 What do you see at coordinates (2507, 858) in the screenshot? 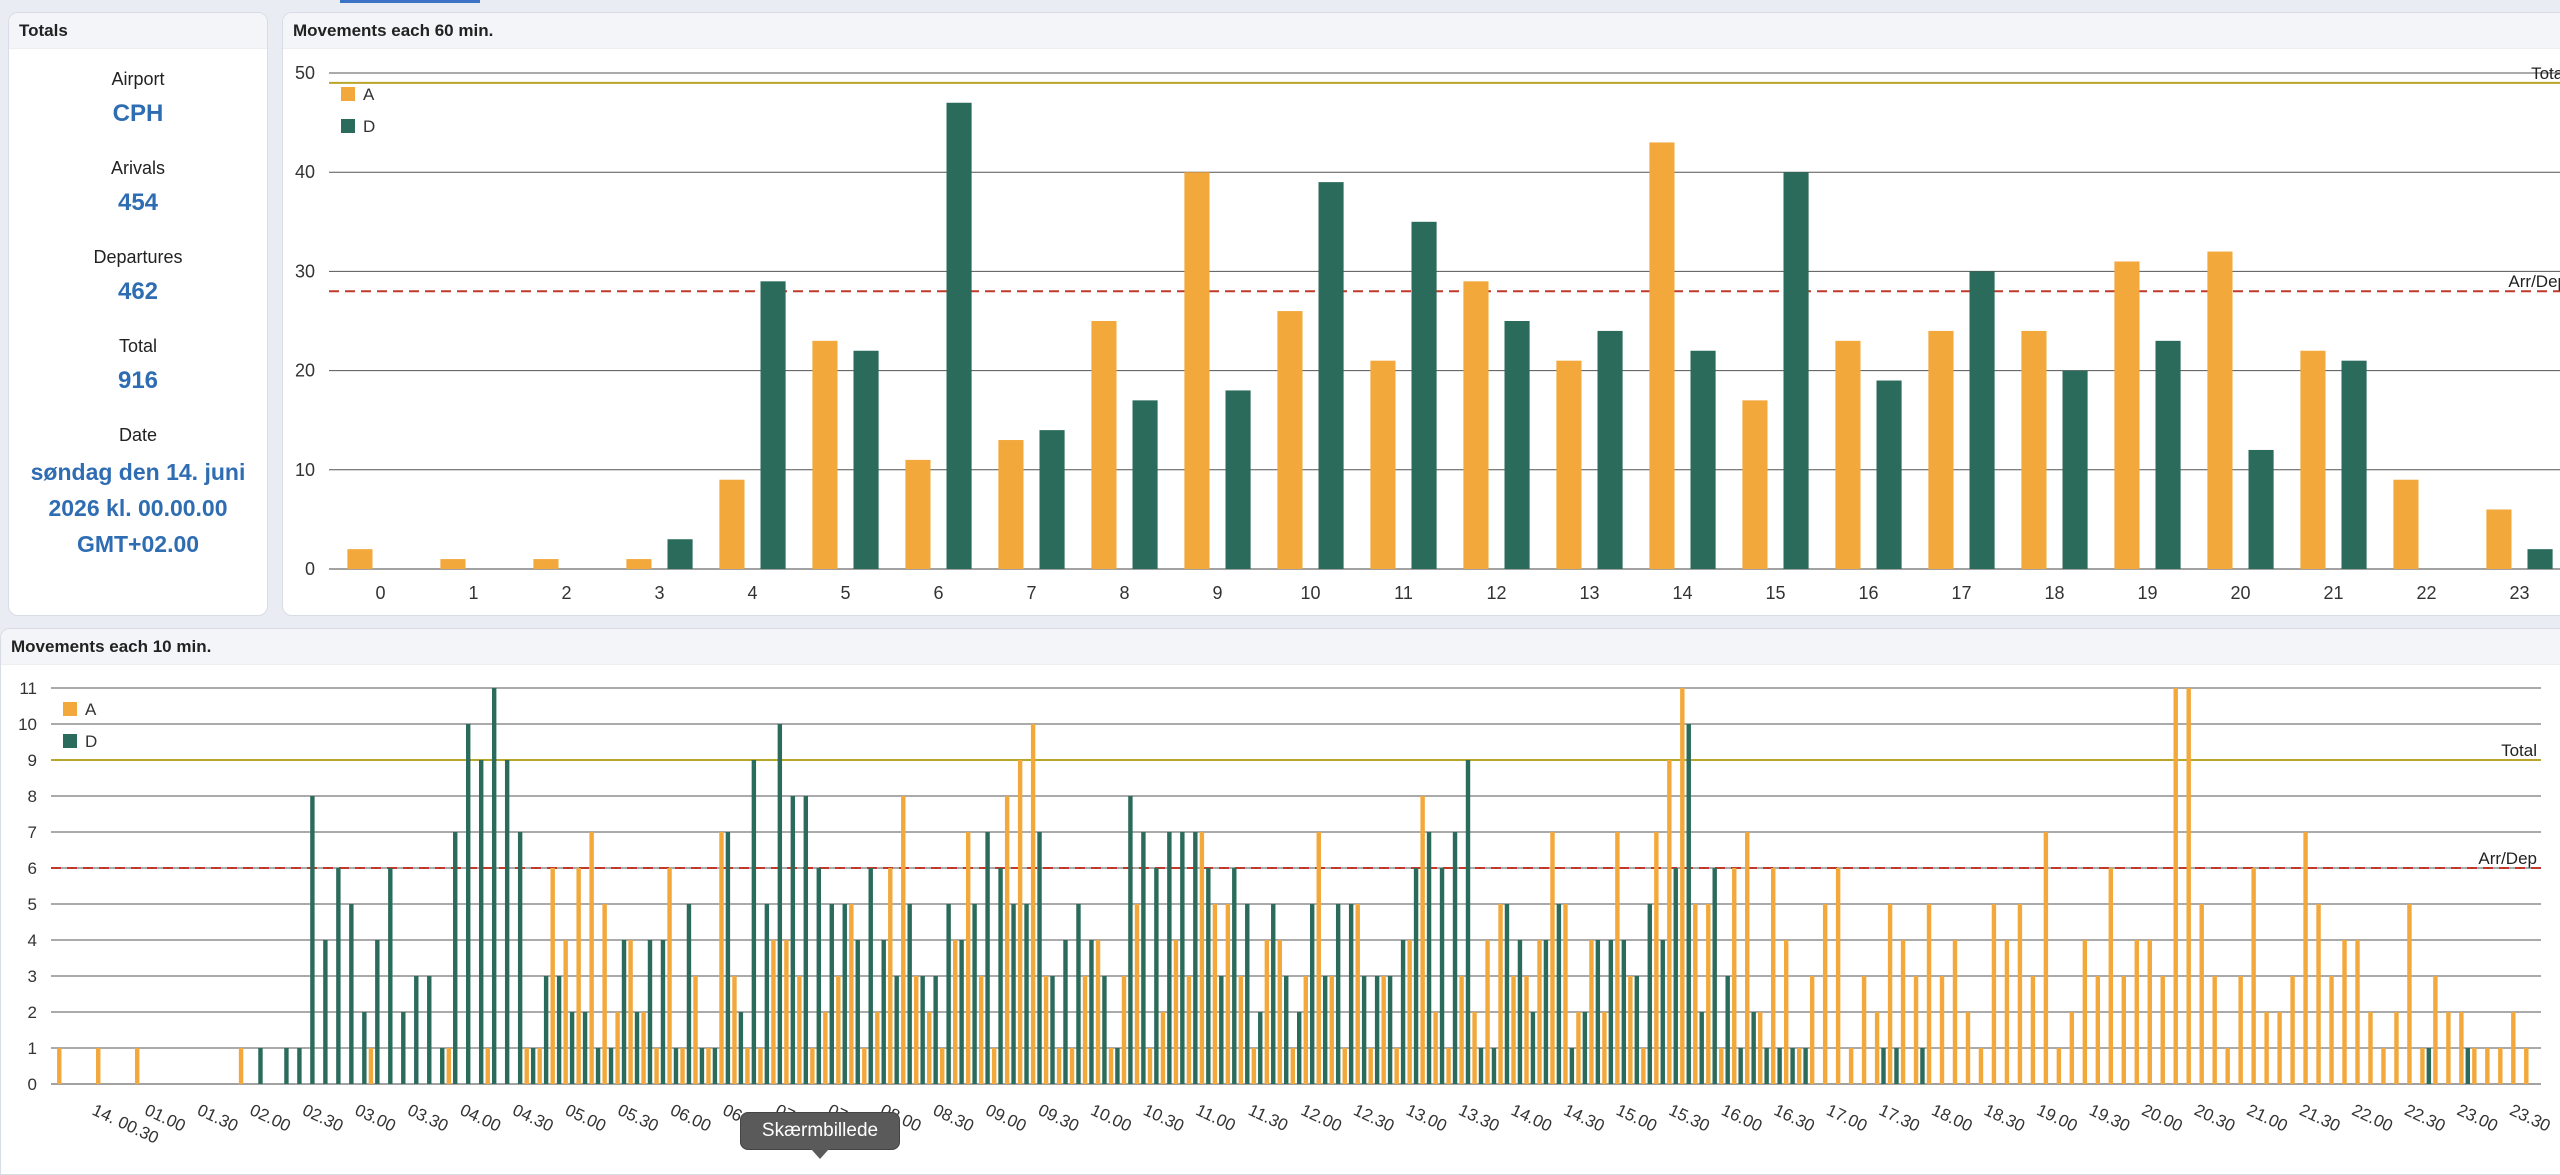
I see `reference-line-label: Arr/Dep` at bounding box center [2507, 858].